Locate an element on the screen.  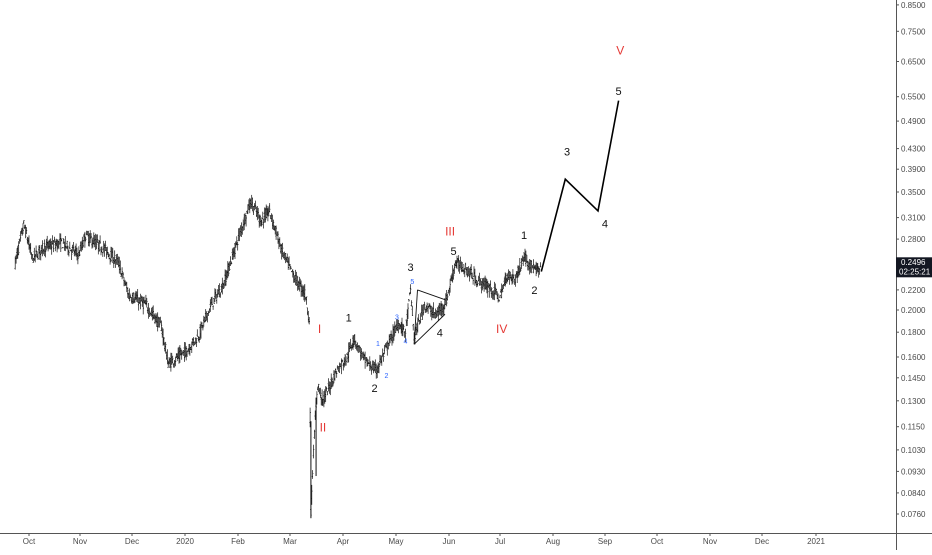
triangle-upper-line is located at coordinates (431, 295).